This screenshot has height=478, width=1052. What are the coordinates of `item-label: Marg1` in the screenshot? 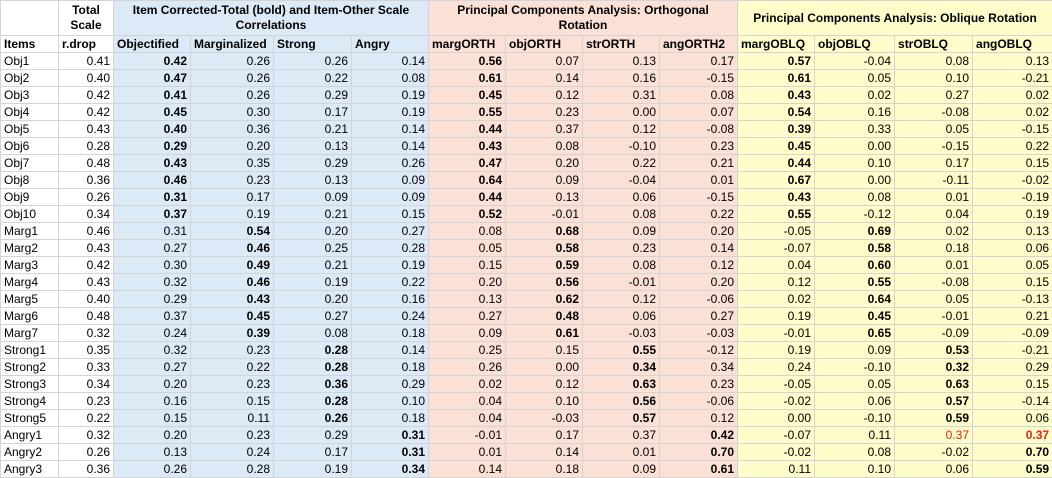 It's located at (29, 231).